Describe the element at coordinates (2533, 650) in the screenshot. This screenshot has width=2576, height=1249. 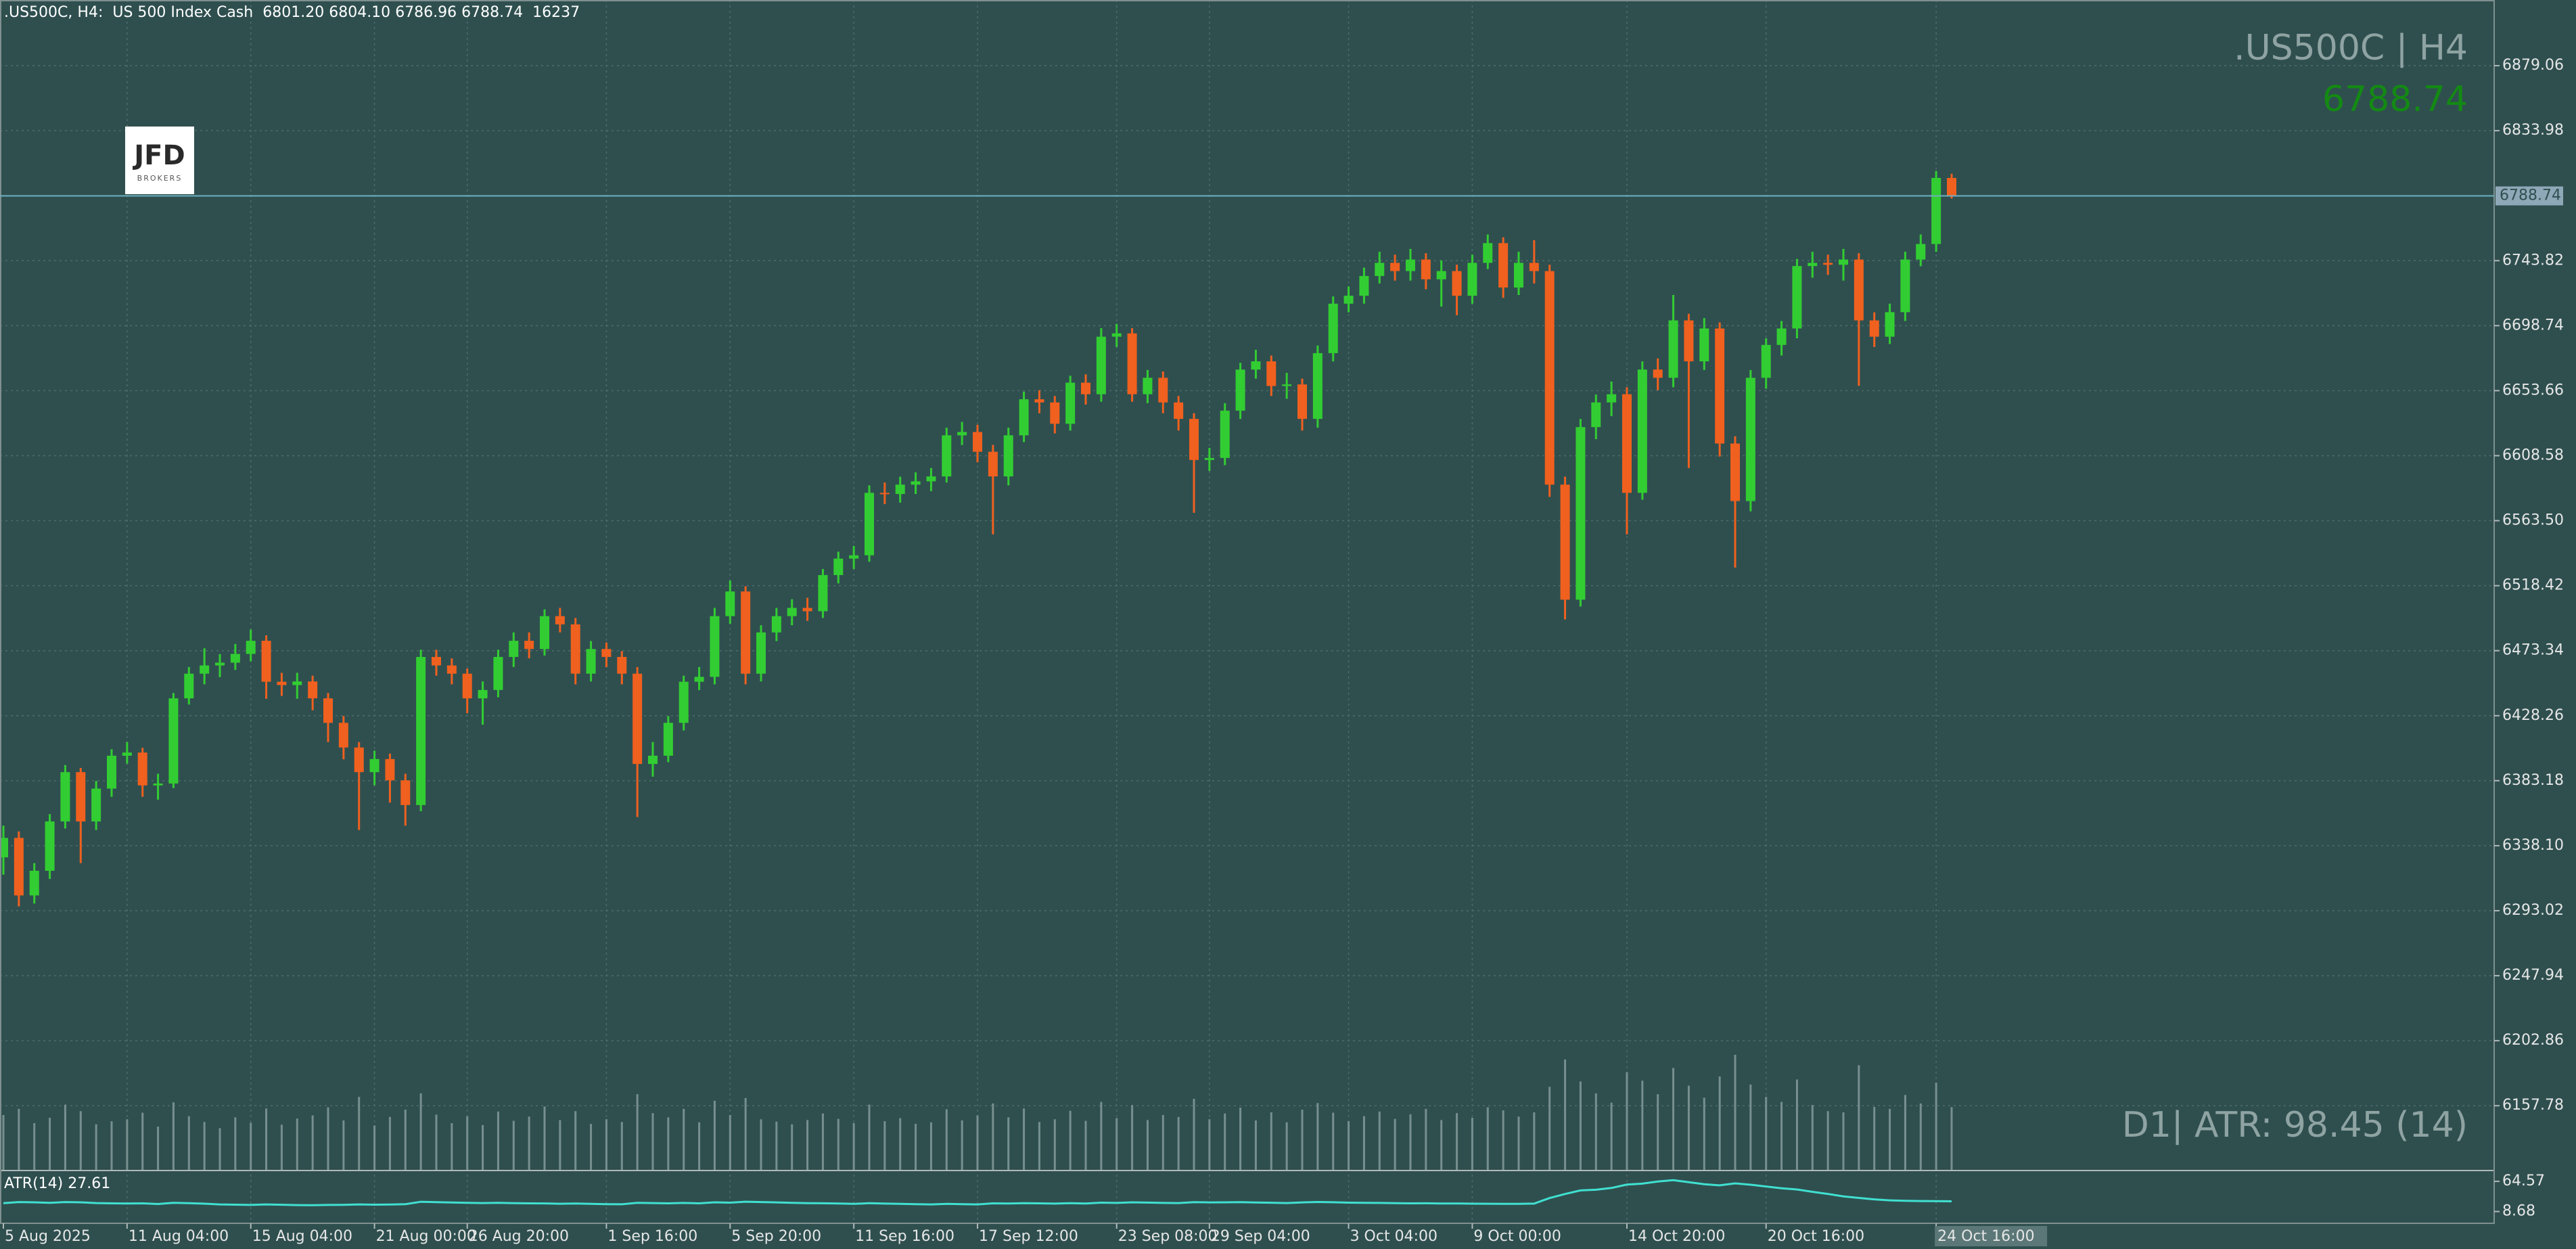
I see `y-tick-label: 6473.34` at that location.